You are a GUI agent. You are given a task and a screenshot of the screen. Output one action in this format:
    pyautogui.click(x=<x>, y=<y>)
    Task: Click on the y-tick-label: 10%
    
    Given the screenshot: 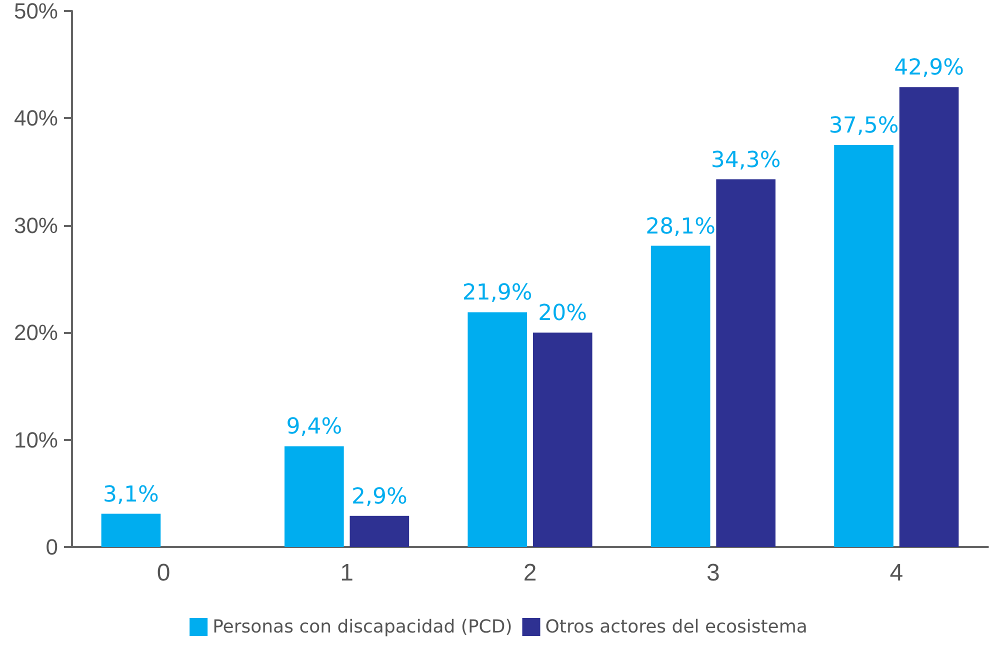 What is the action you would take?
    pyautogui.click(x=36, y=439)
    